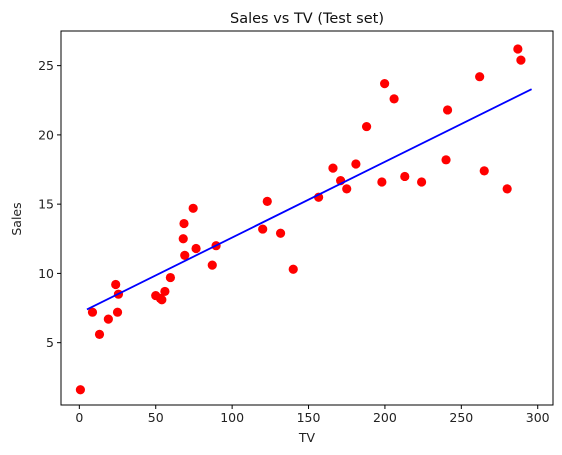  What do you see at coordinates (46, 204) in the screenshot?
I see `y-tick-label: 15` at bounding box center [46, 204].